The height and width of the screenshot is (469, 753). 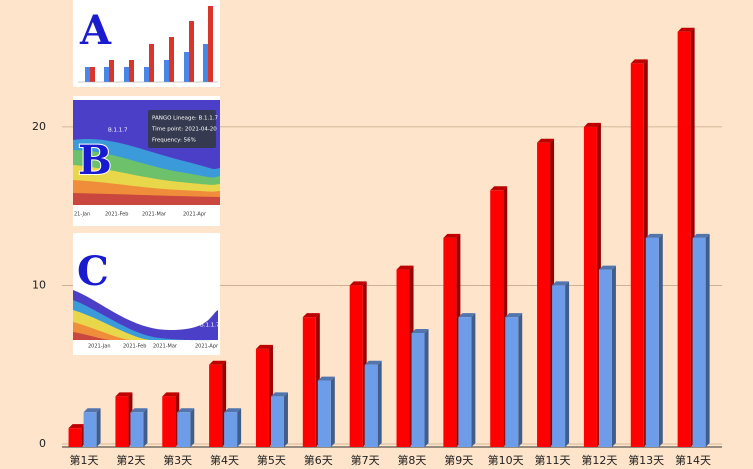 I want to click on x-tick-label: 第5天, so click(x=271, y=460).